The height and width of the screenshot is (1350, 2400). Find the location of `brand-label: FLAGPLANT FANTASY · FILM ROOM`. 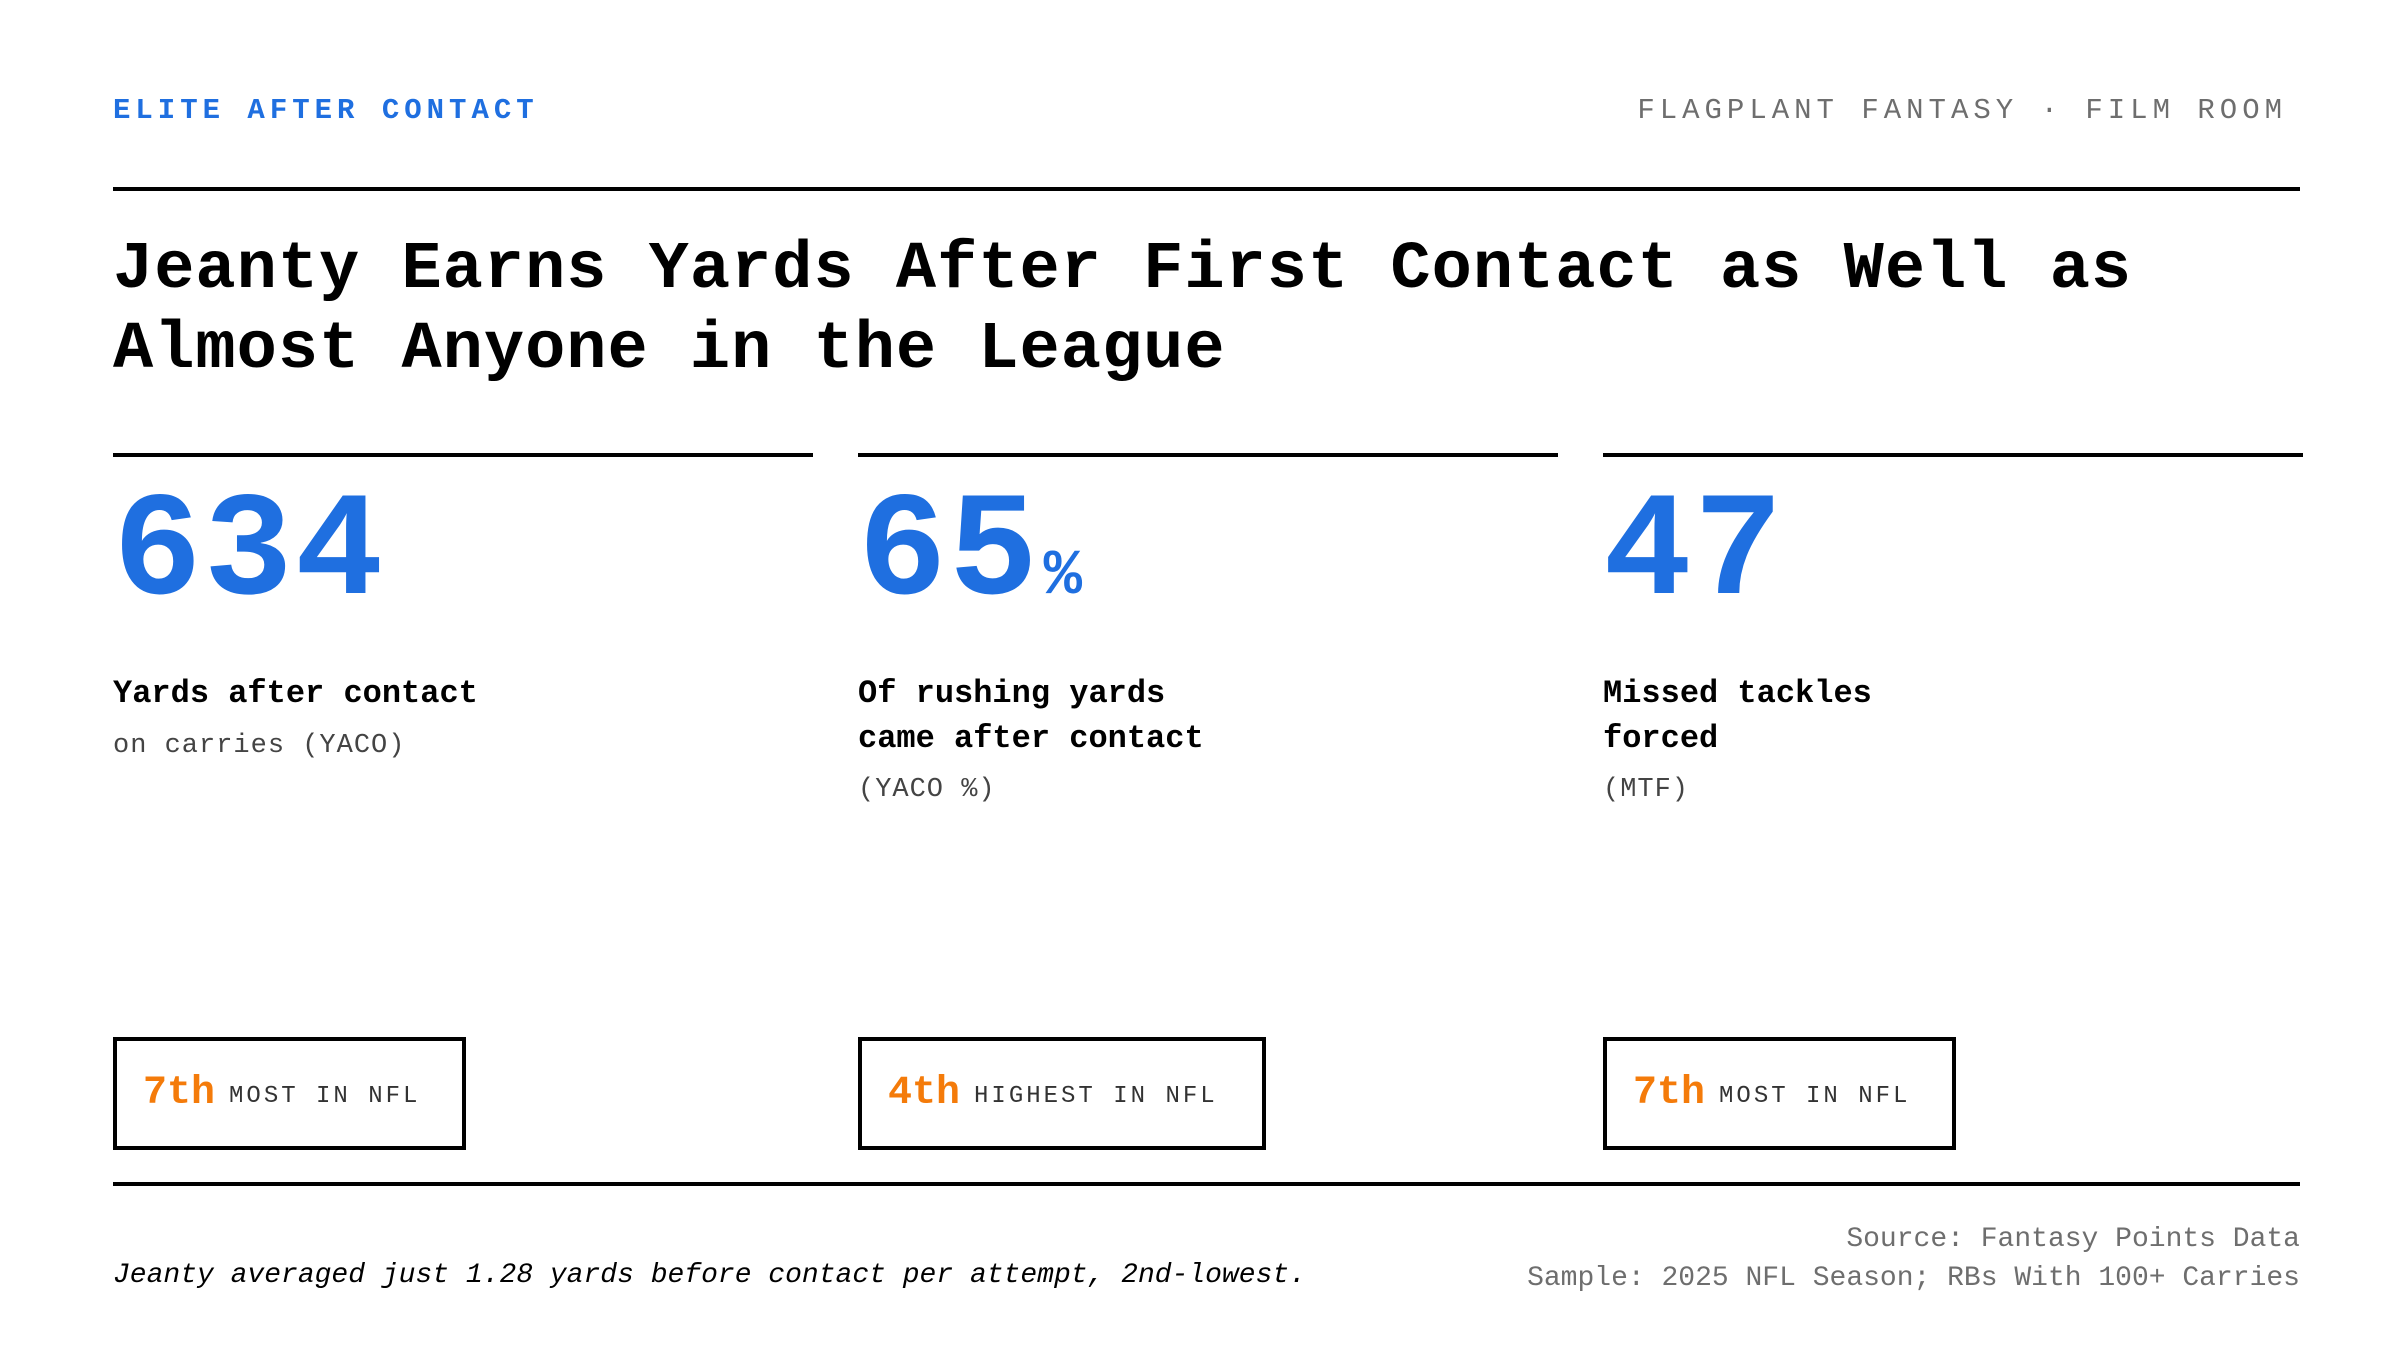

brand-label: FLAGPLANT FANTASY · FILM ROOM is located at coordinates (1962, 110).